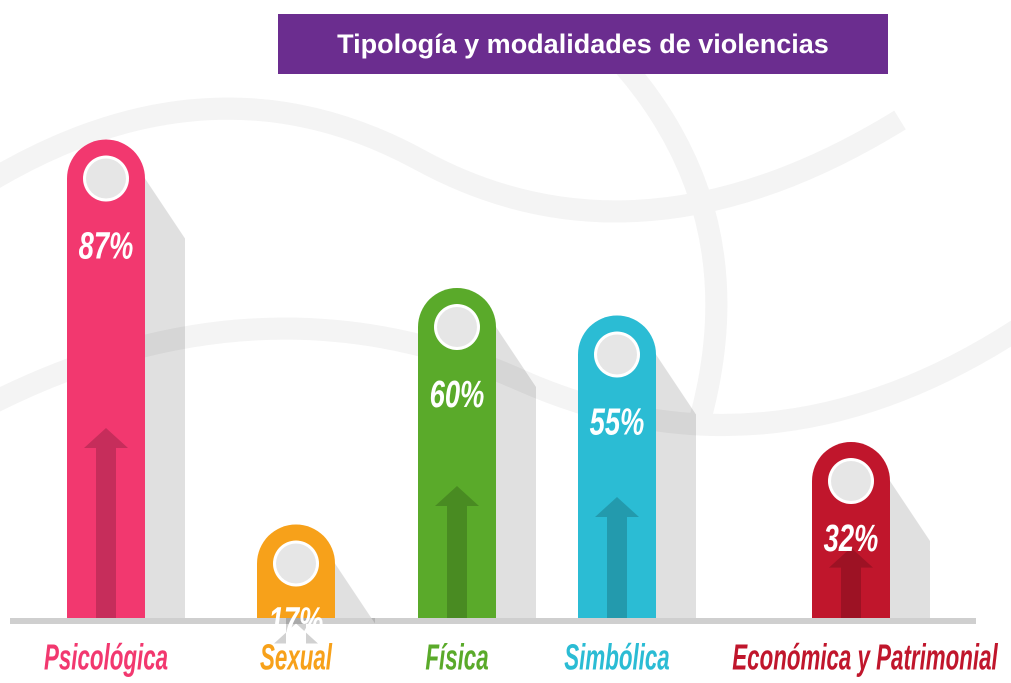 The image size is (1011, 683). I want to click on value-label: 87%, so click(106, 247).